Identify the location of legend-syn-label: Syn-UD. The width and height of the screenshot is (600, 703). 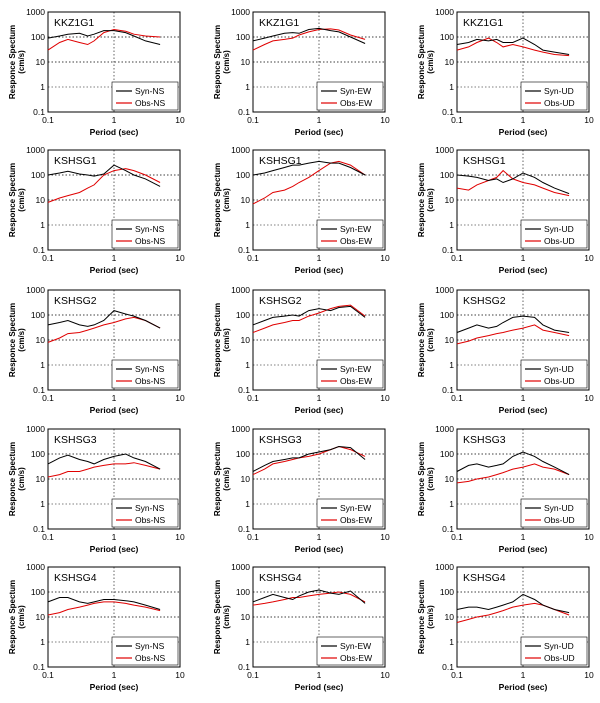
(559, 91).